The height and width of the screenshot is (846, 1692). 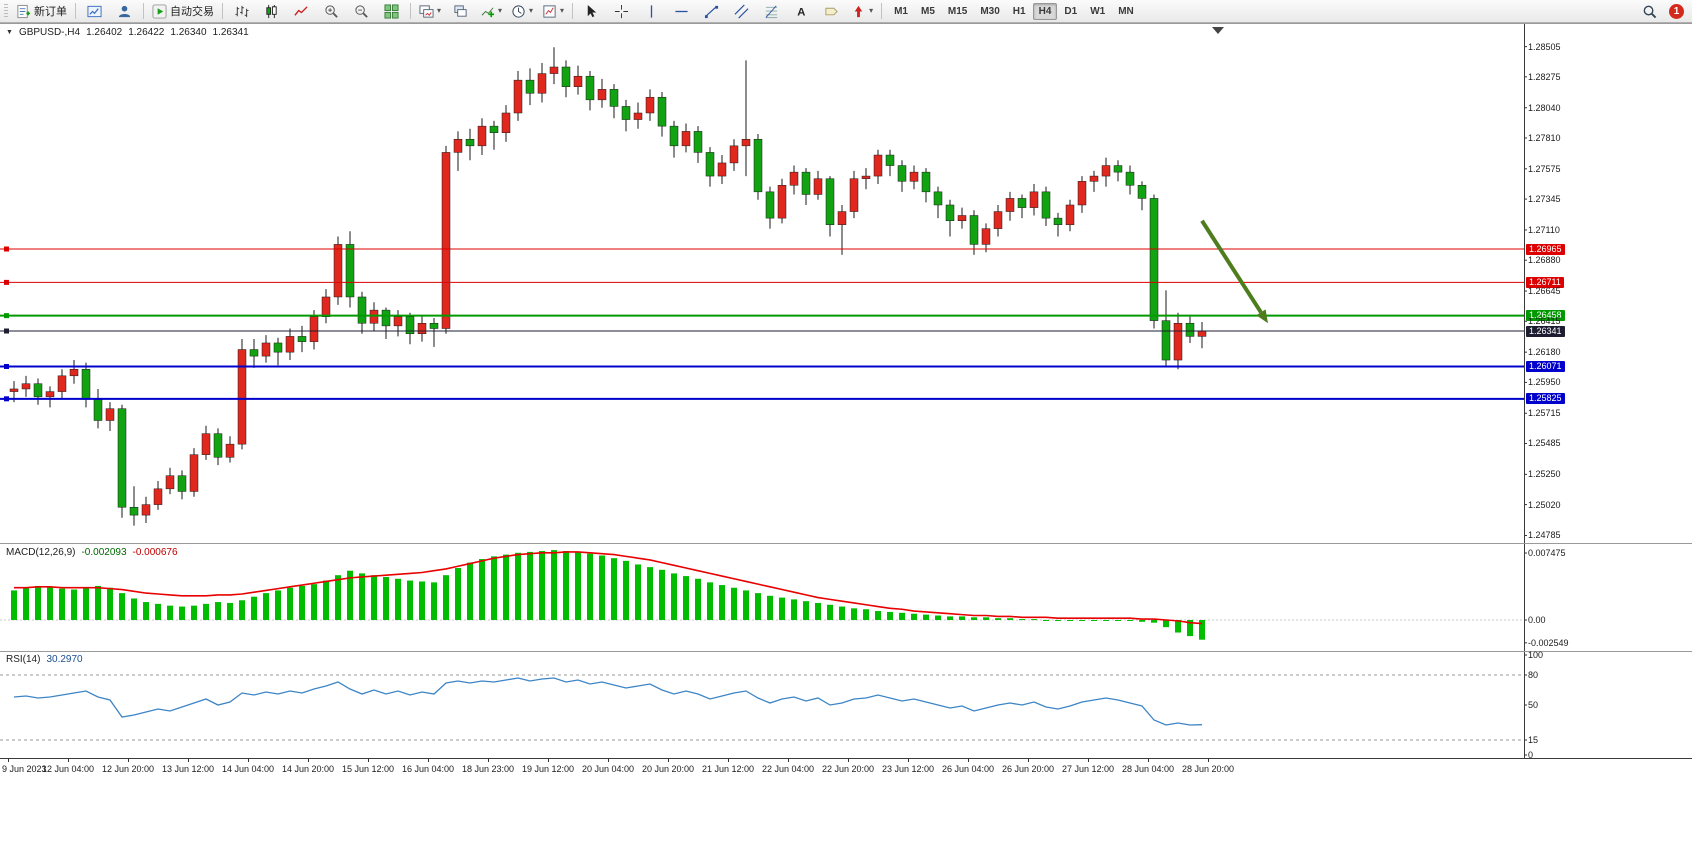 I want to click on profile-button, so click(x=124, y=11).